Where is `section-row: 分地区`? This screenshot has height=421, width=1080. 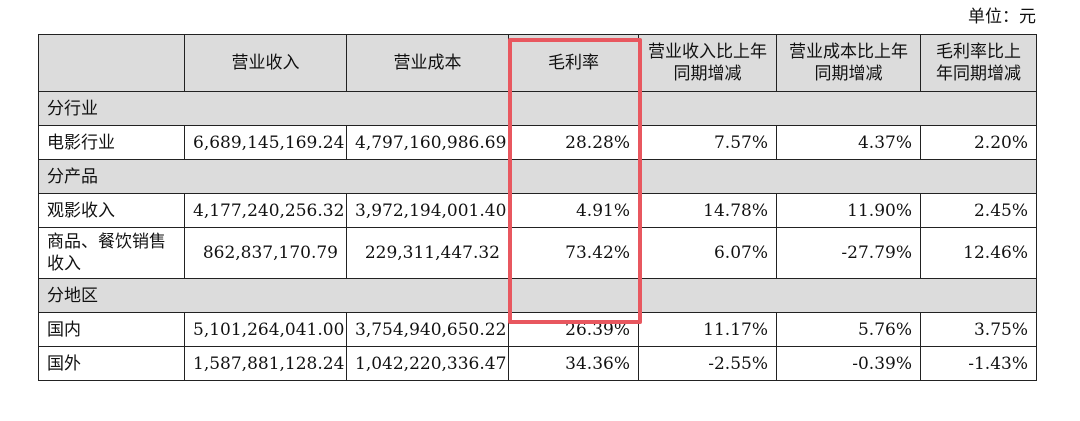 section-row: 分地区 is located at coordinates (537, 295).